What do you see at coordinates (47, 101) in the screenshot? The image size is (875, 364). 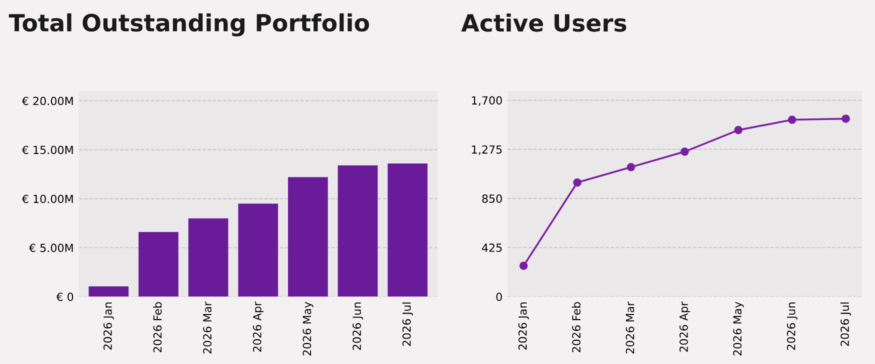 I see `y-tick-label: € 20.00M` at bounding box center [47, 101].